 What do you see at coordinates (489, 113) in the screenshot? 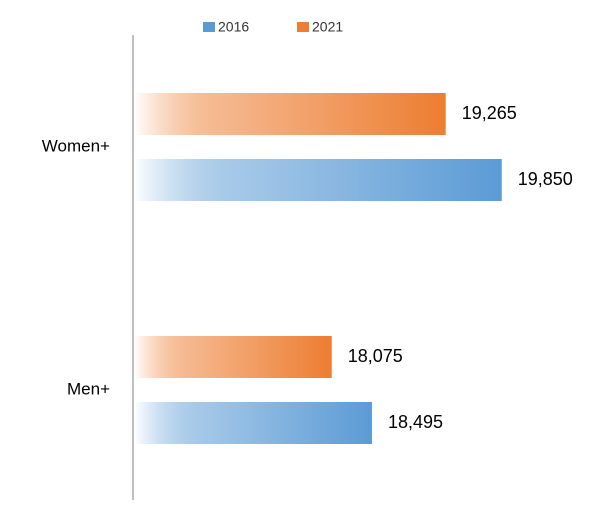
I see `value-label: 19,265` at bounding box center [489, 113].